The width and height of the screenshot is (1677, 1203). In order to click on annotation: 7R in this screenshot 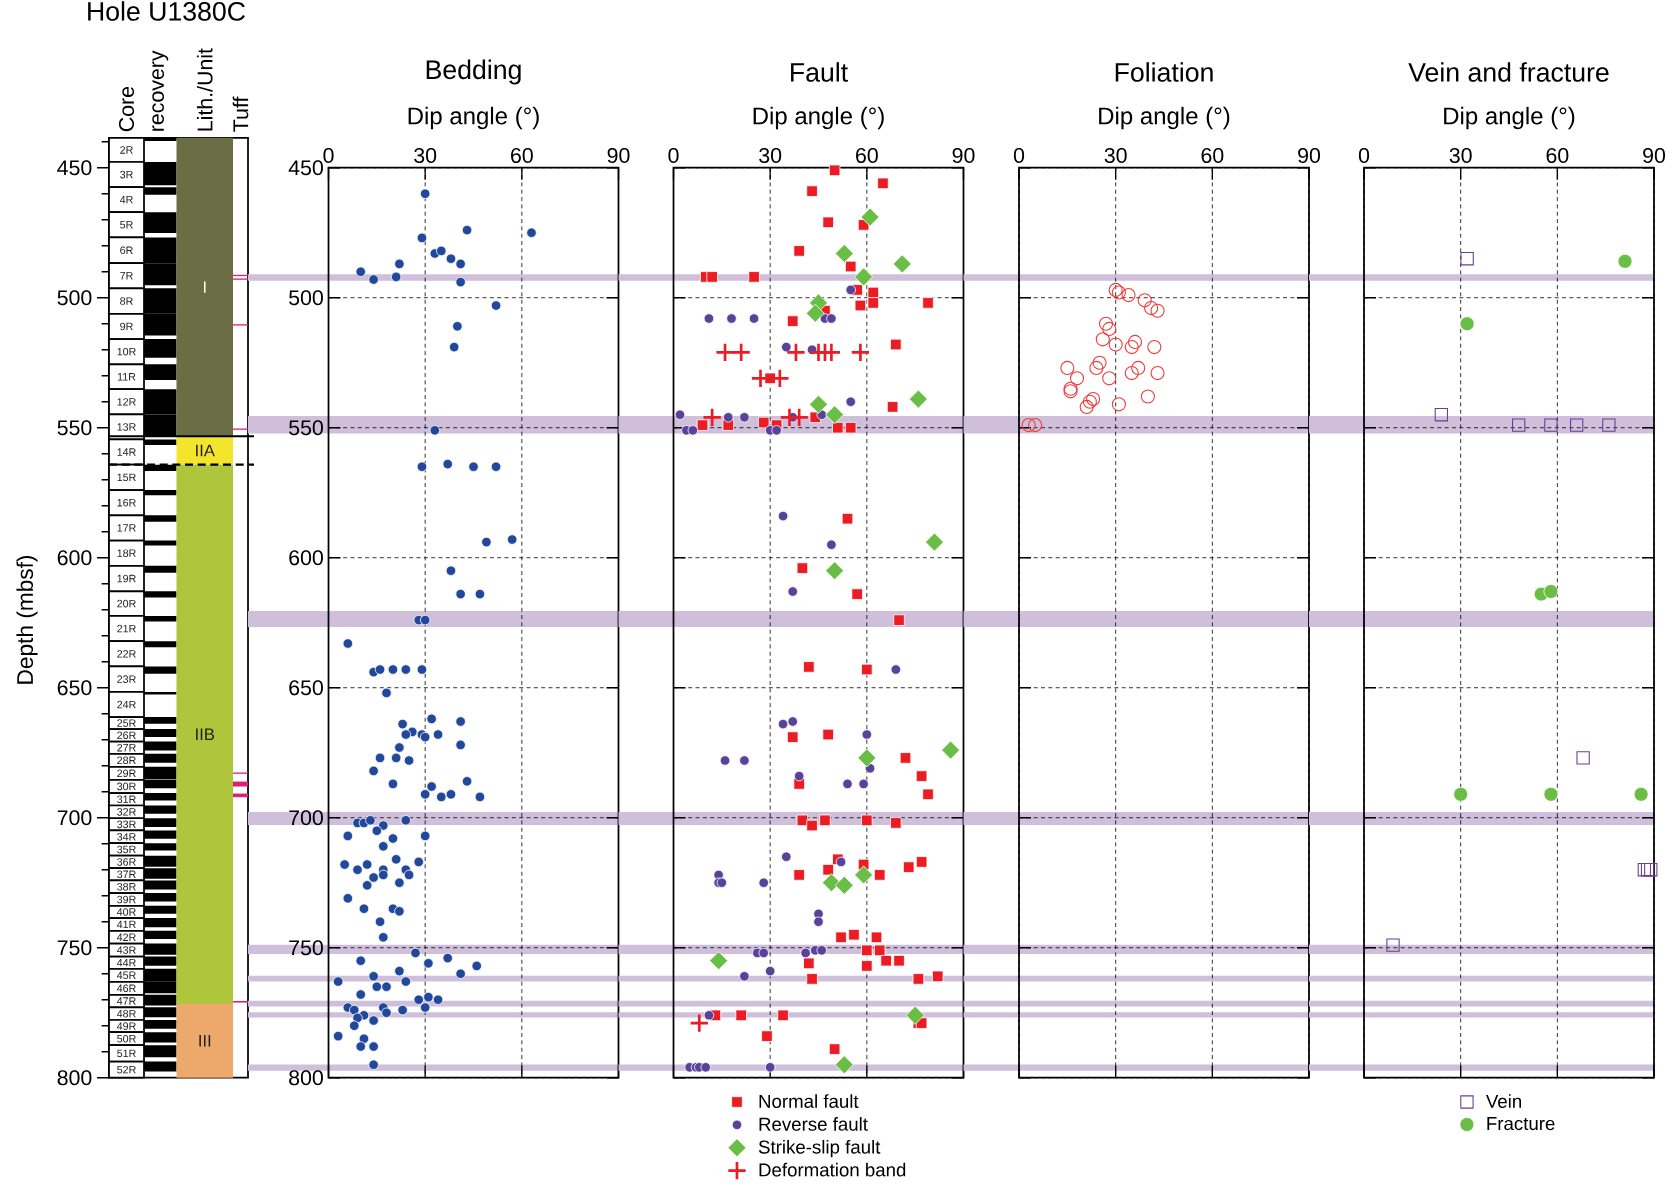, I will do `click(126, 276)`.